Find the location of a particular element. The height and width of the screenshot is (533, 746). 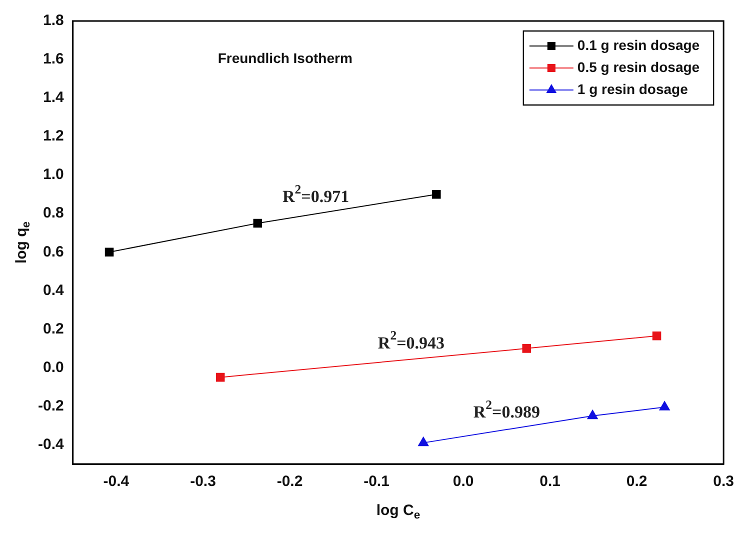

y-tick-label: 0.8 is located at coordinates (53, 213).